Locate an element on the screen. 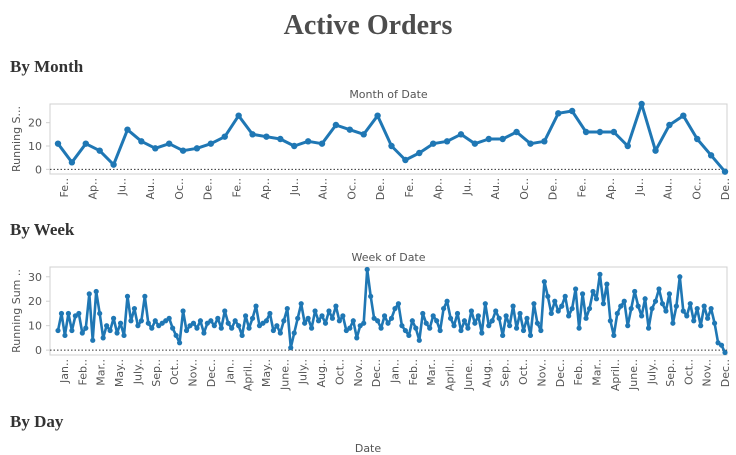 The image size is (736, 455). x-tick-label: Jan.. is located at coordinates (64, 371).